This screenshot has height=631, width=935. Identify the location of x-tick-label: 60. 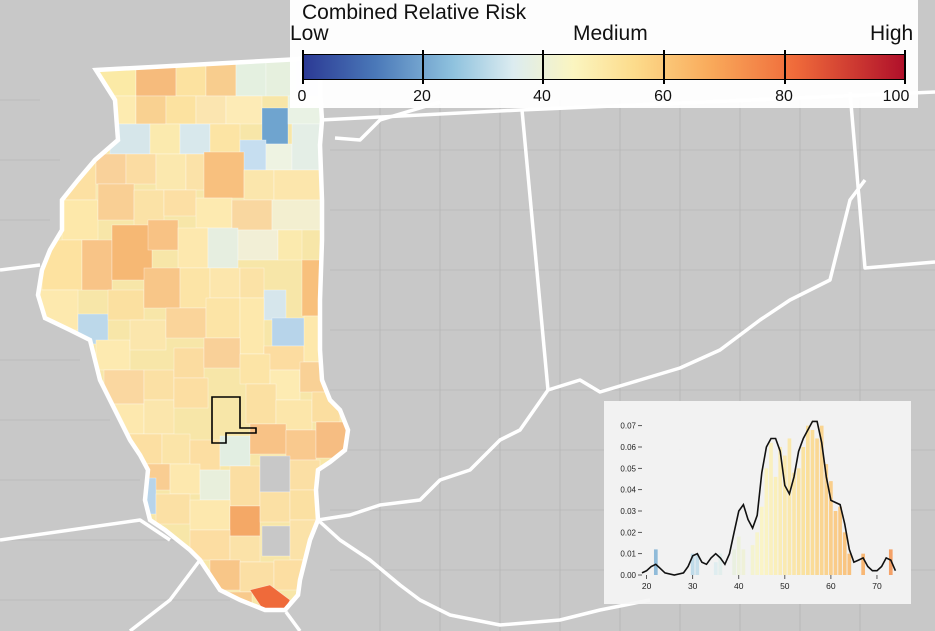
(831, 586).